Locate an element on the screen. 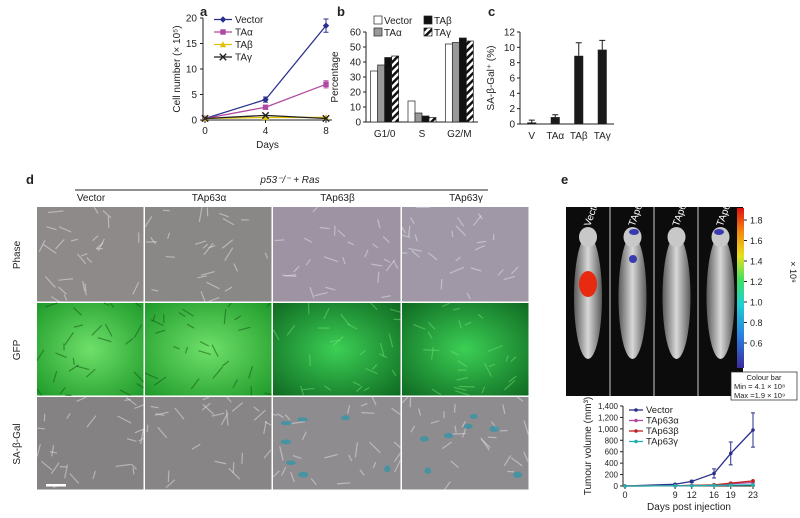 Image resolution: width=800 pixels, height=518 pixels. x-tick-label: 19 is located at coordinates (731, 495).